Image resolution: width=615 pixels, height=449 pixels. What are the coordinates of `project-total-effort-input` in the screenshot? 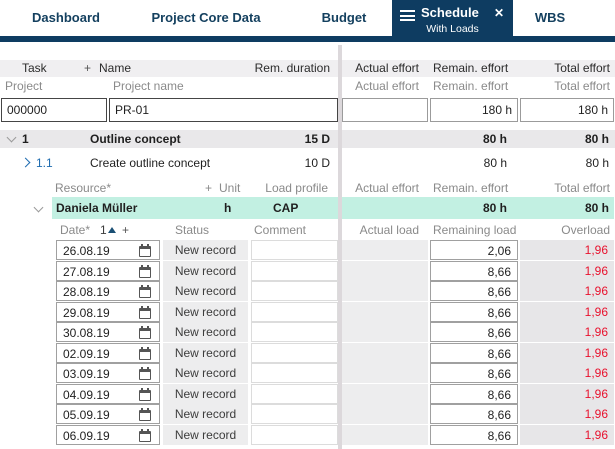 It's located at (567, 110).